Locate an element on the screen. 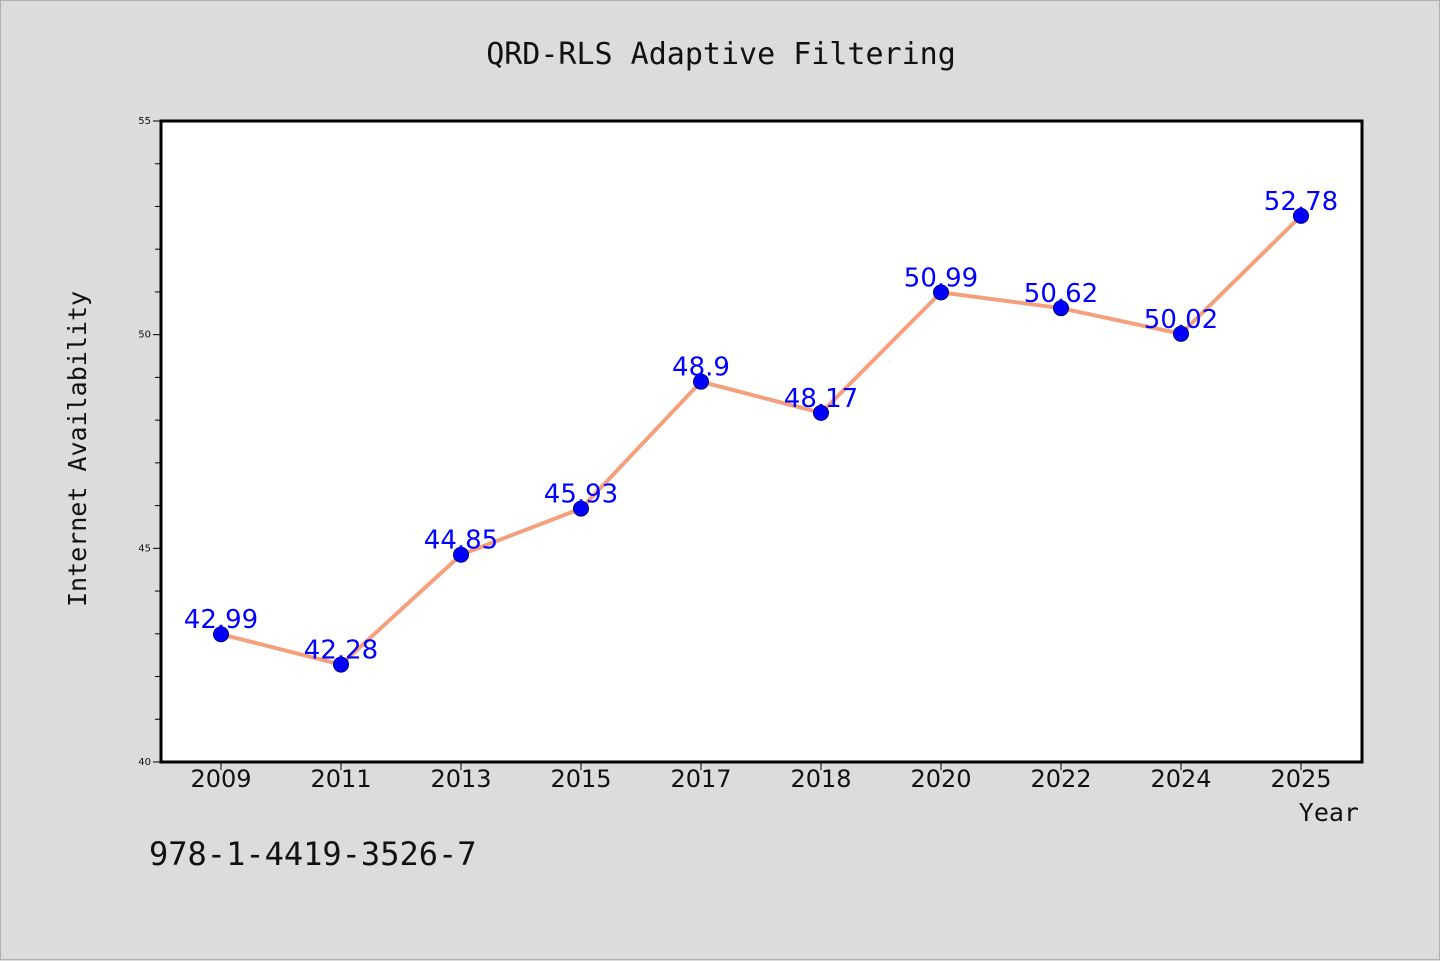  y-tick-label: 55 is located at coordinates (144, 121).